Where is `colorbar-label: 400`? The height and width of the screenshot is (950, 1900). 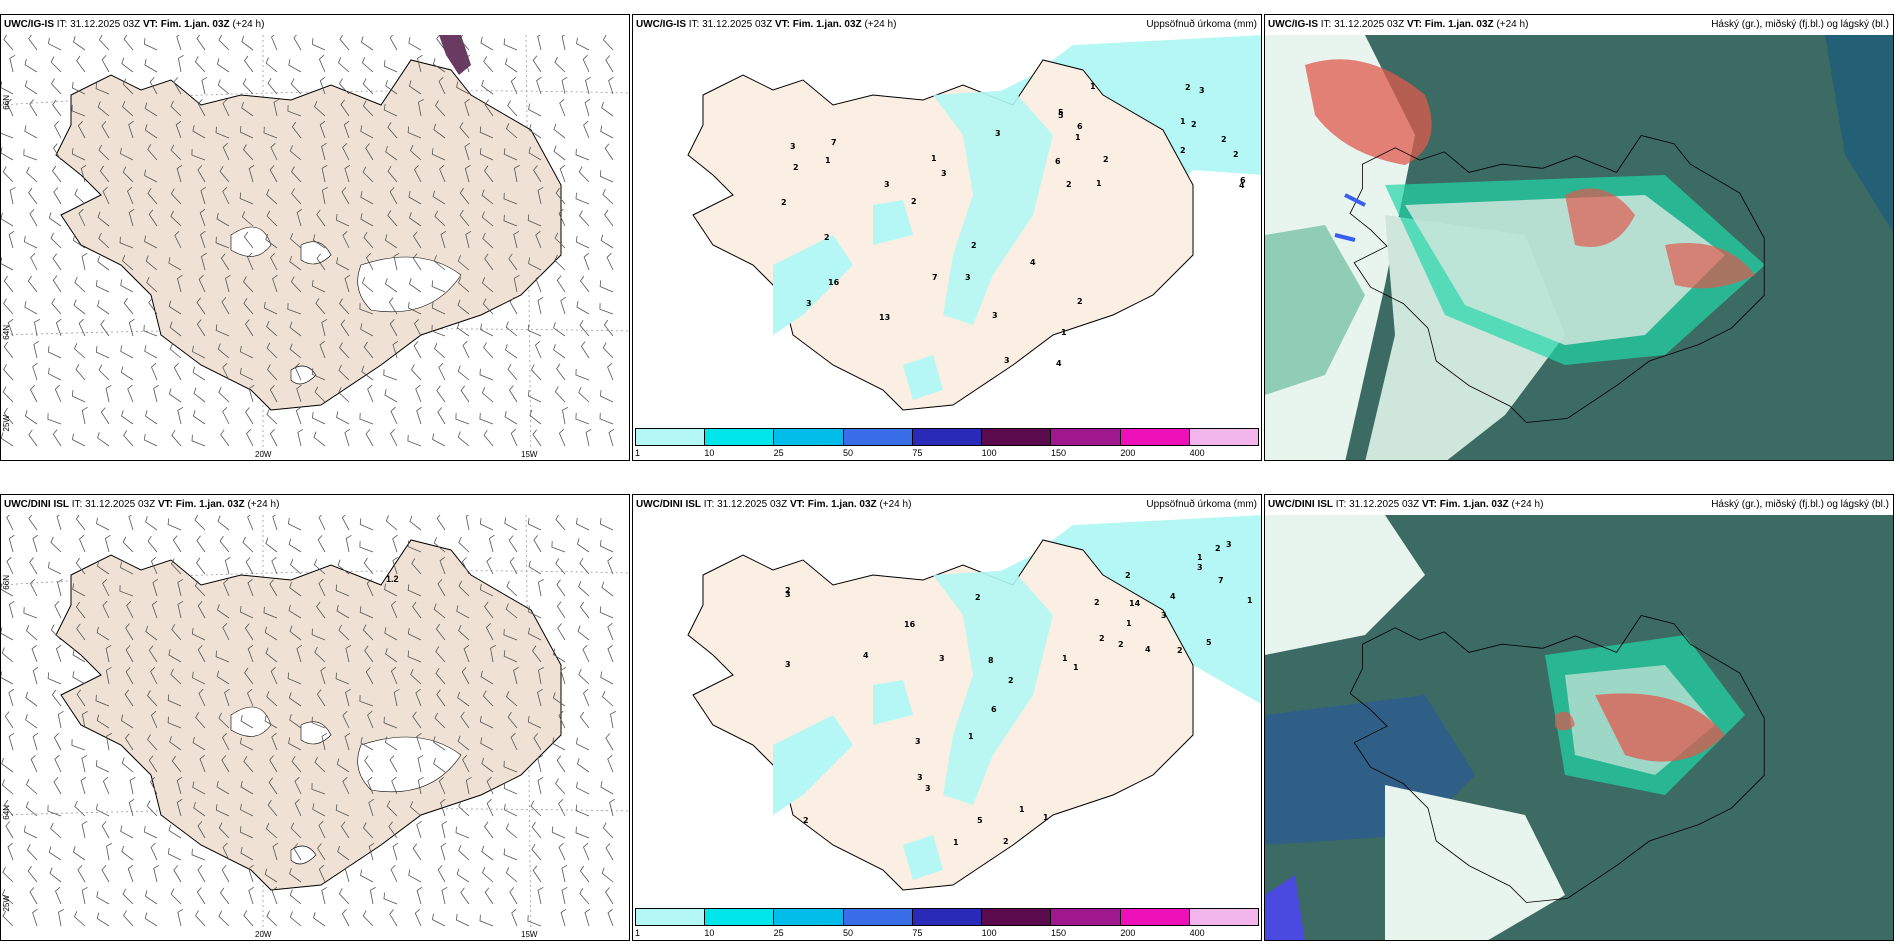
colorbar-label: 400 is located at coordinates (1197, 453).